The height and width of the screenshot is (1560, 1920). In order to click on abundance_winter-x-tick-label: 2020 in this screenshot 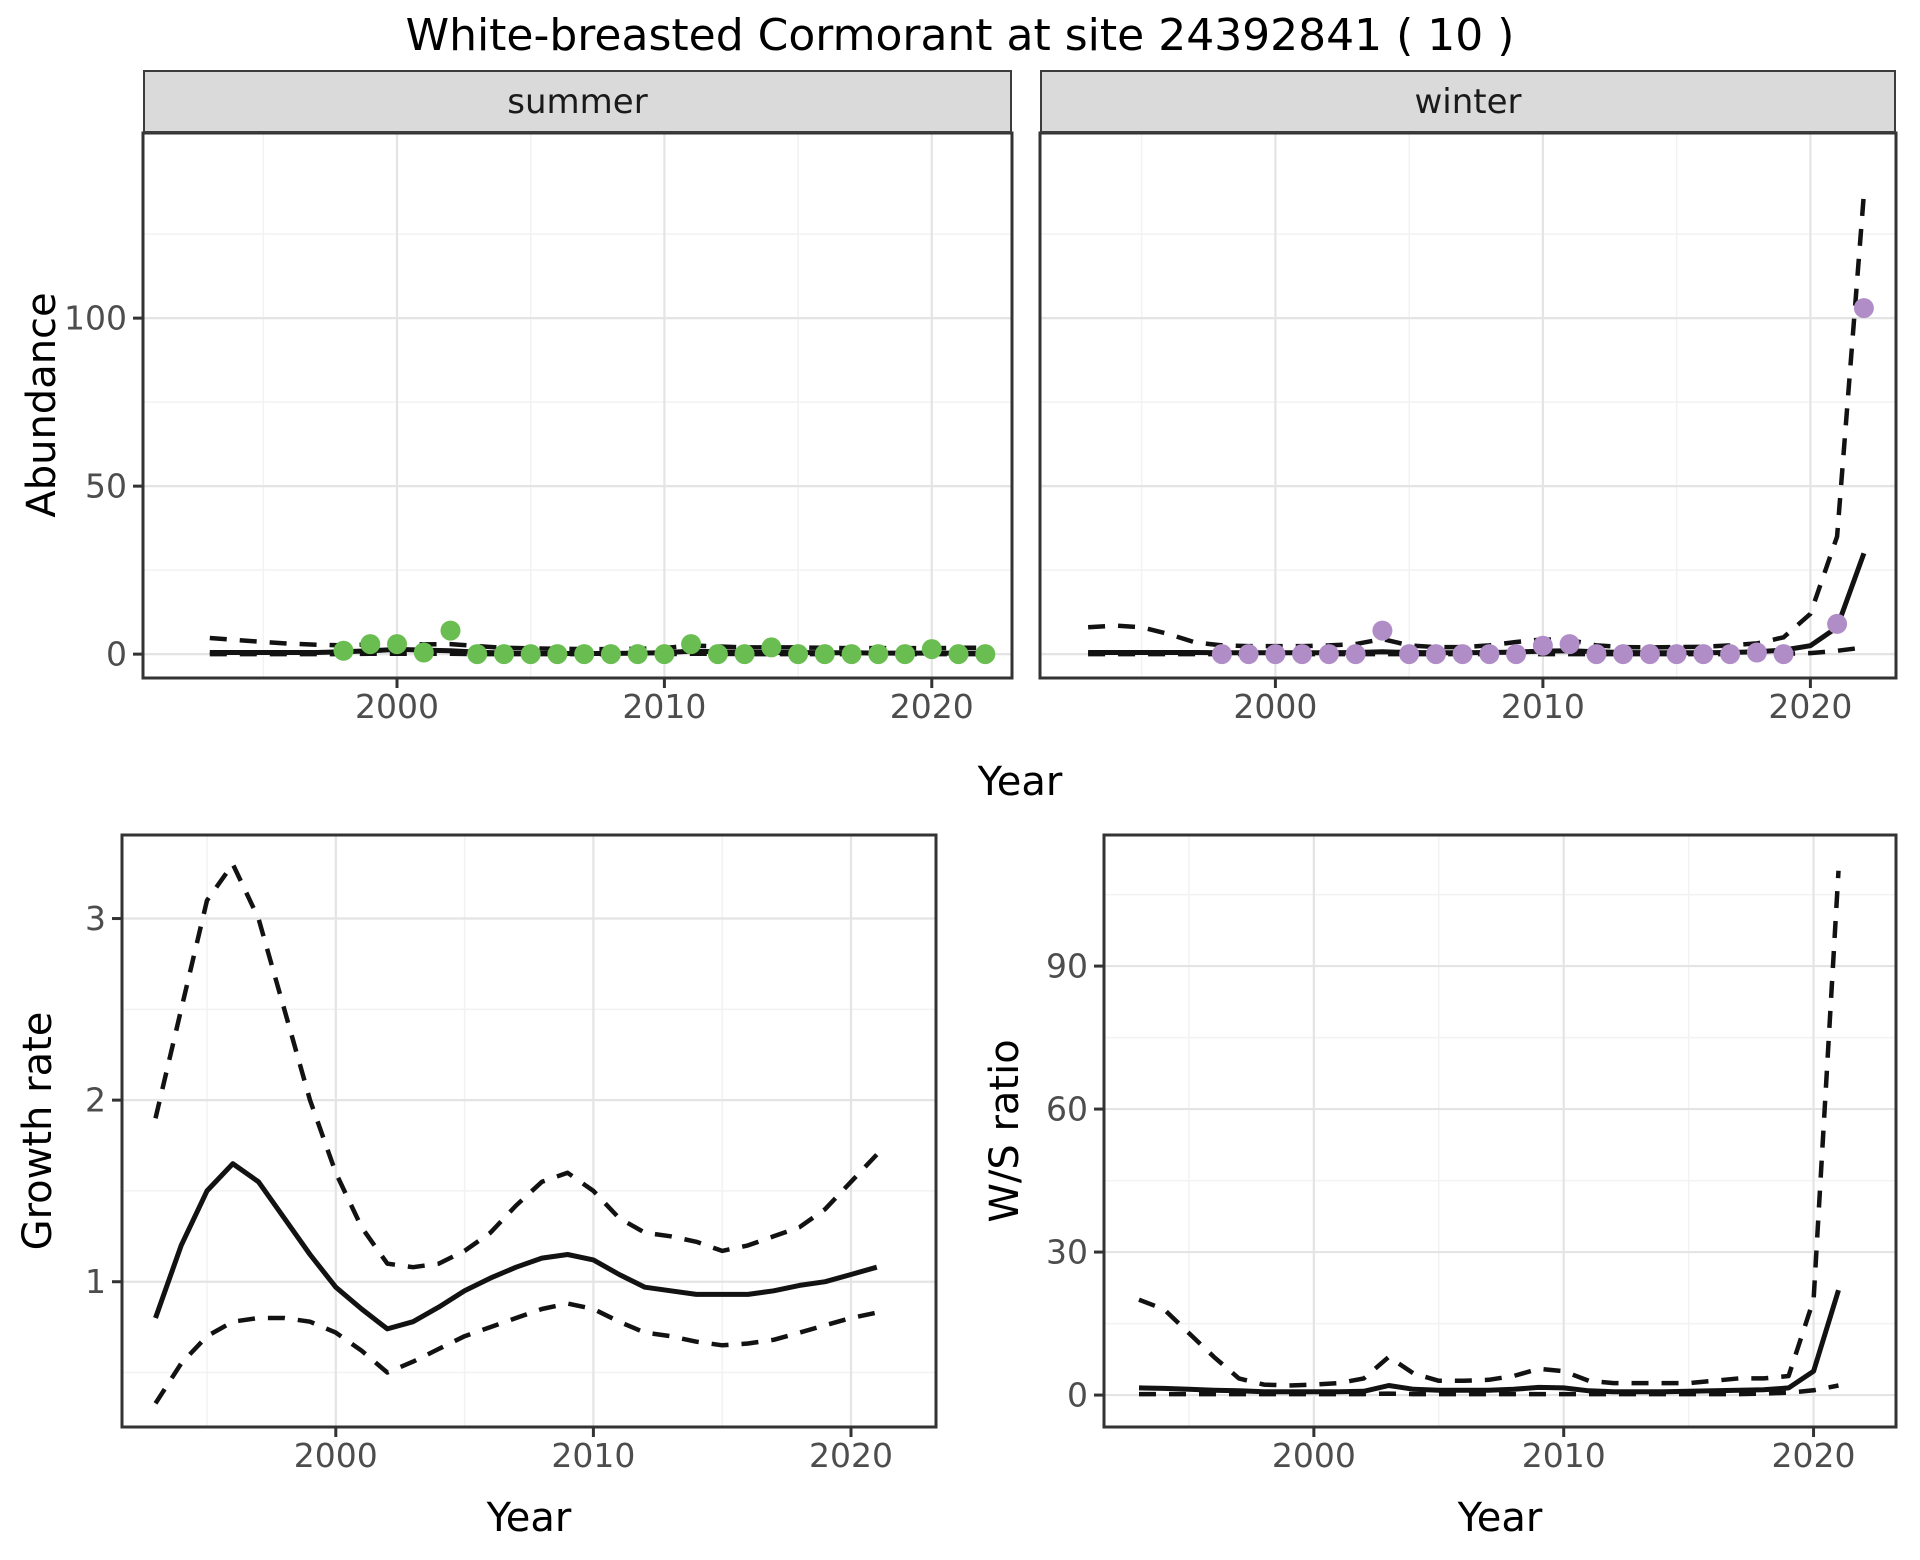, I will do `click(1810, 706)`.